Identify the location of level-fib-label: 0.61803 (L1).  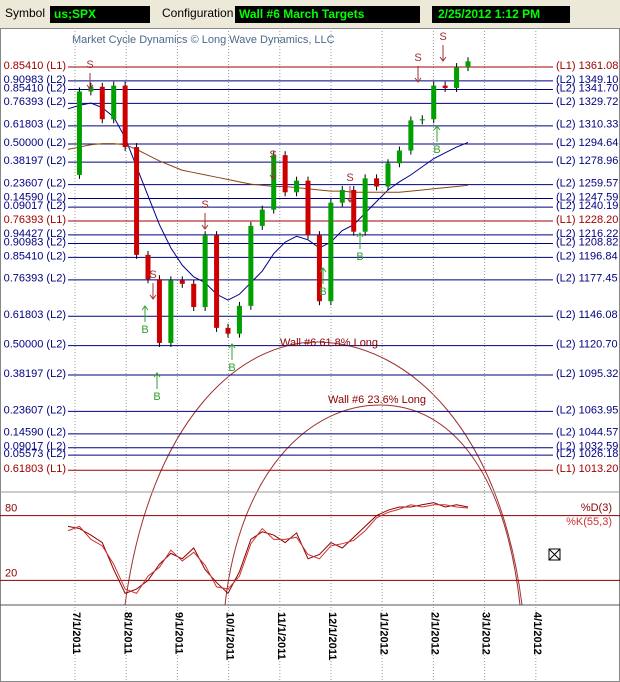
(35, 469).